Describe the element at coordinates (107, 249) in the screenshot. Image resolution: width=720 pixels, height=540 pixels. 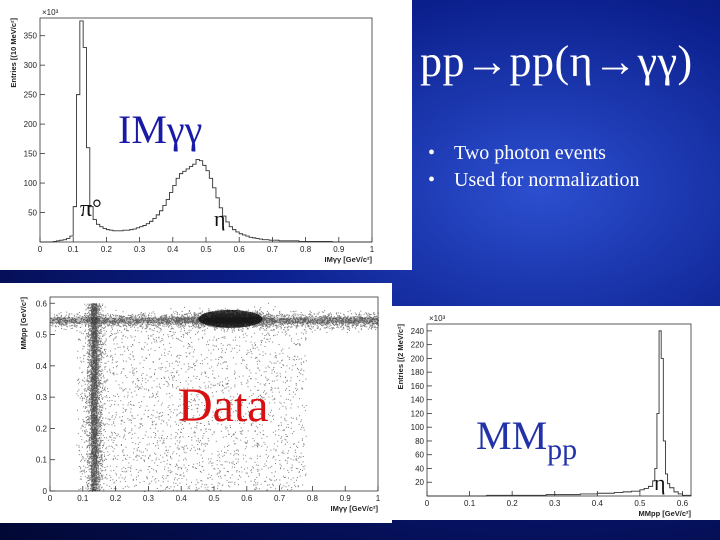
I see `x-tick-label: 0.2` at that location.